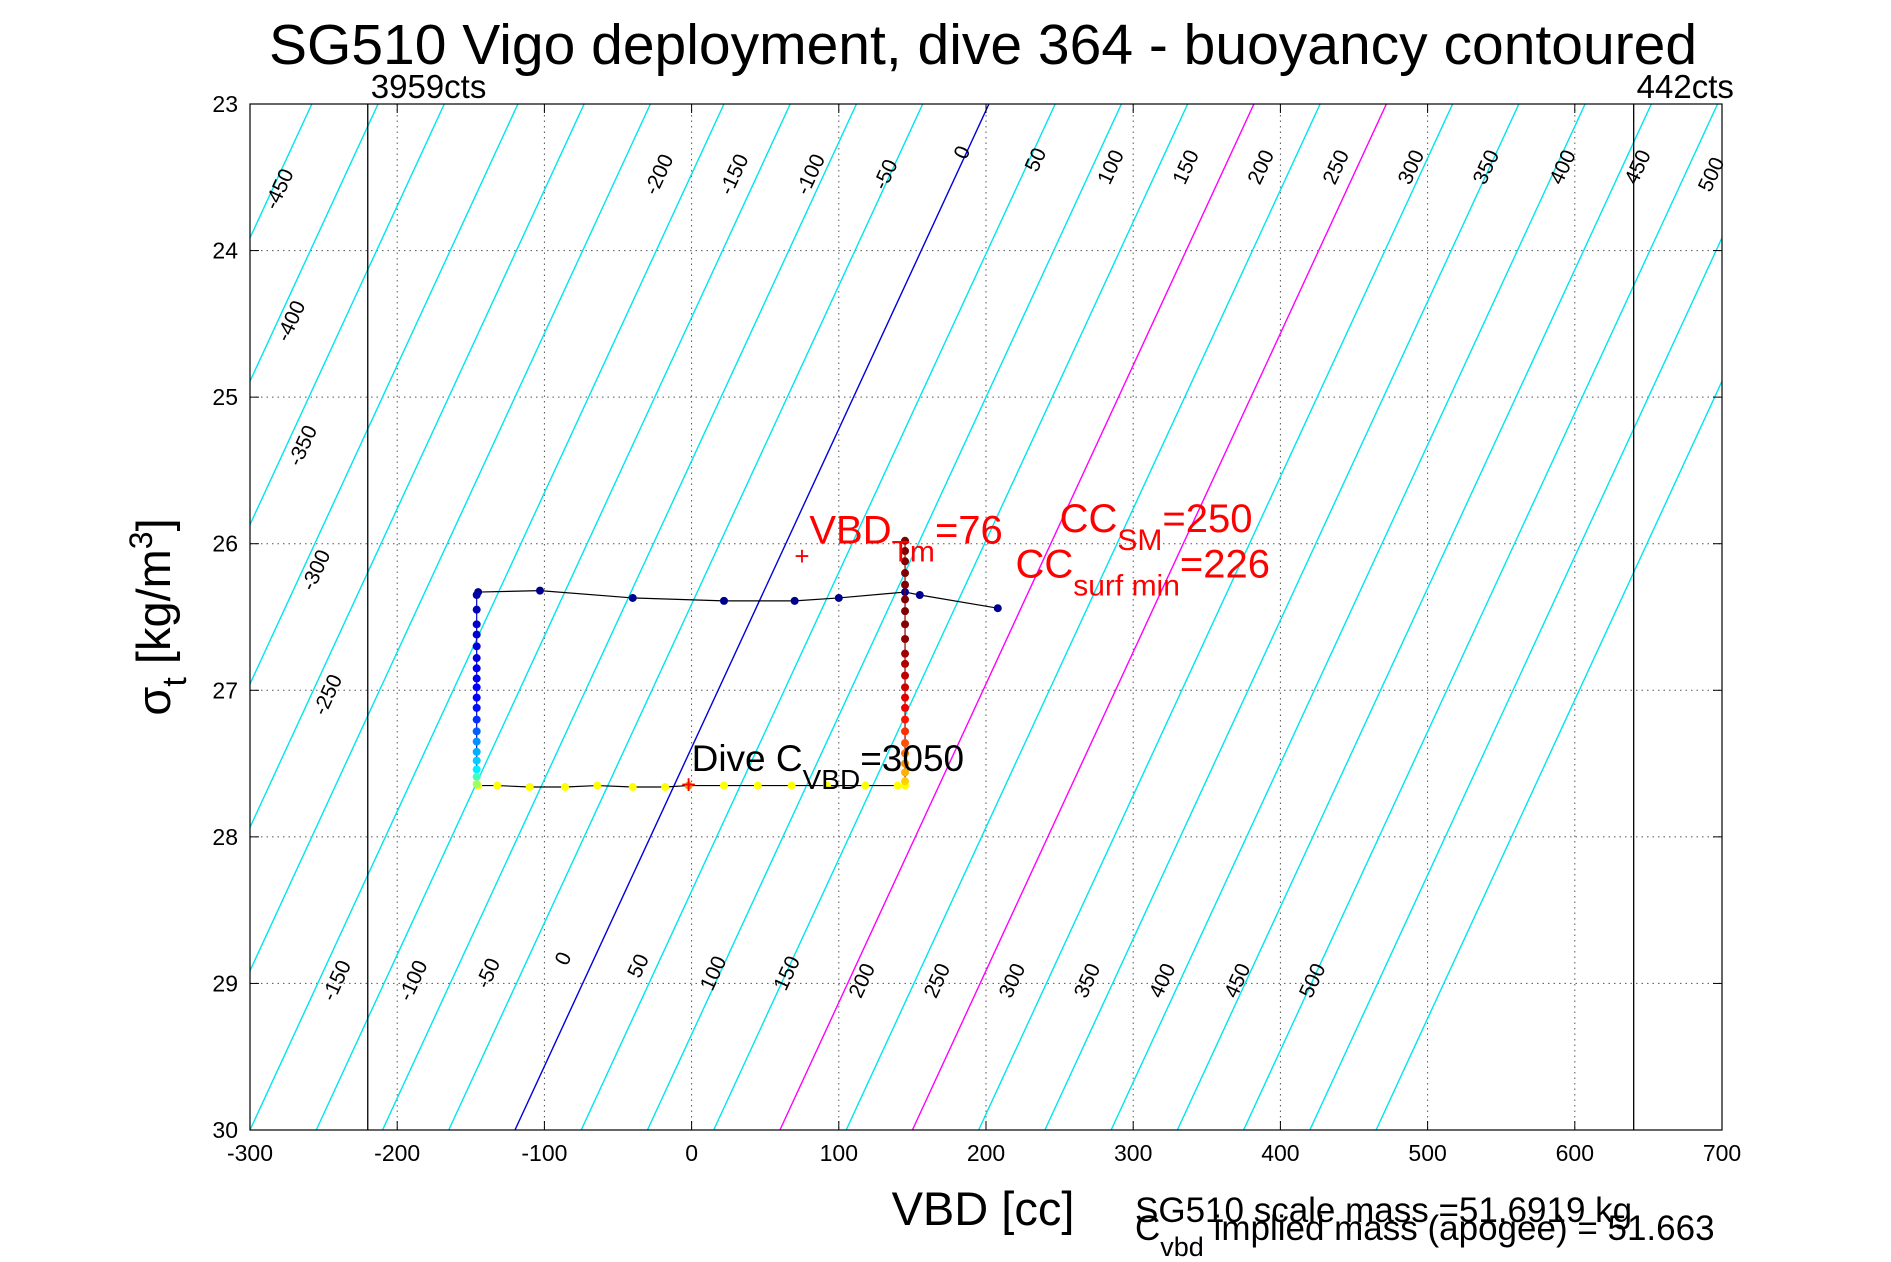 Image resolution: width=1891 pixels, height=1262 pixels. What do you see at coordinates (316, 570) in the screenshot?
I see `contour-label: -300` at bounding box center [316, 570].